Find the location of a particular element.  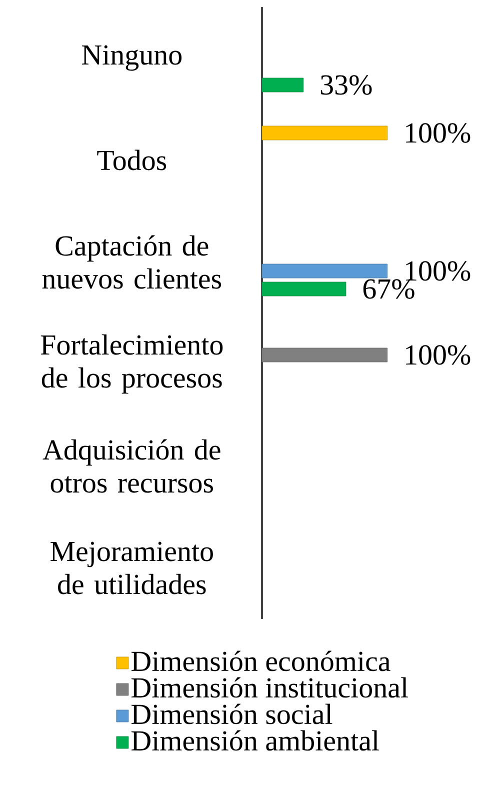

legend-label: Dimensión social is located at coordinates (231, 714).